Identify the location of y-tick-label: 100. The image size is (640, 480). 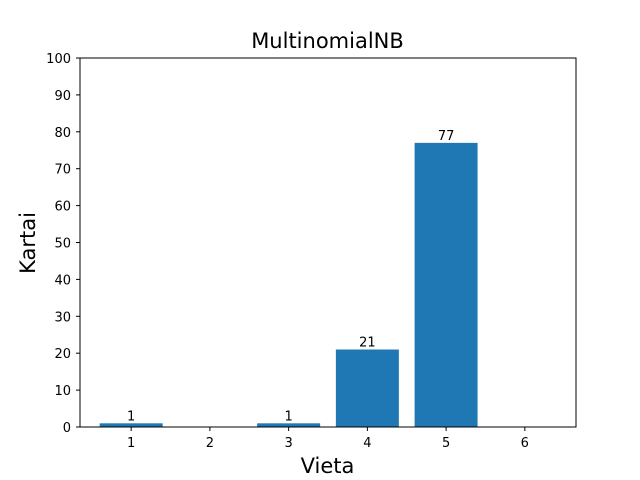
(58, 59).